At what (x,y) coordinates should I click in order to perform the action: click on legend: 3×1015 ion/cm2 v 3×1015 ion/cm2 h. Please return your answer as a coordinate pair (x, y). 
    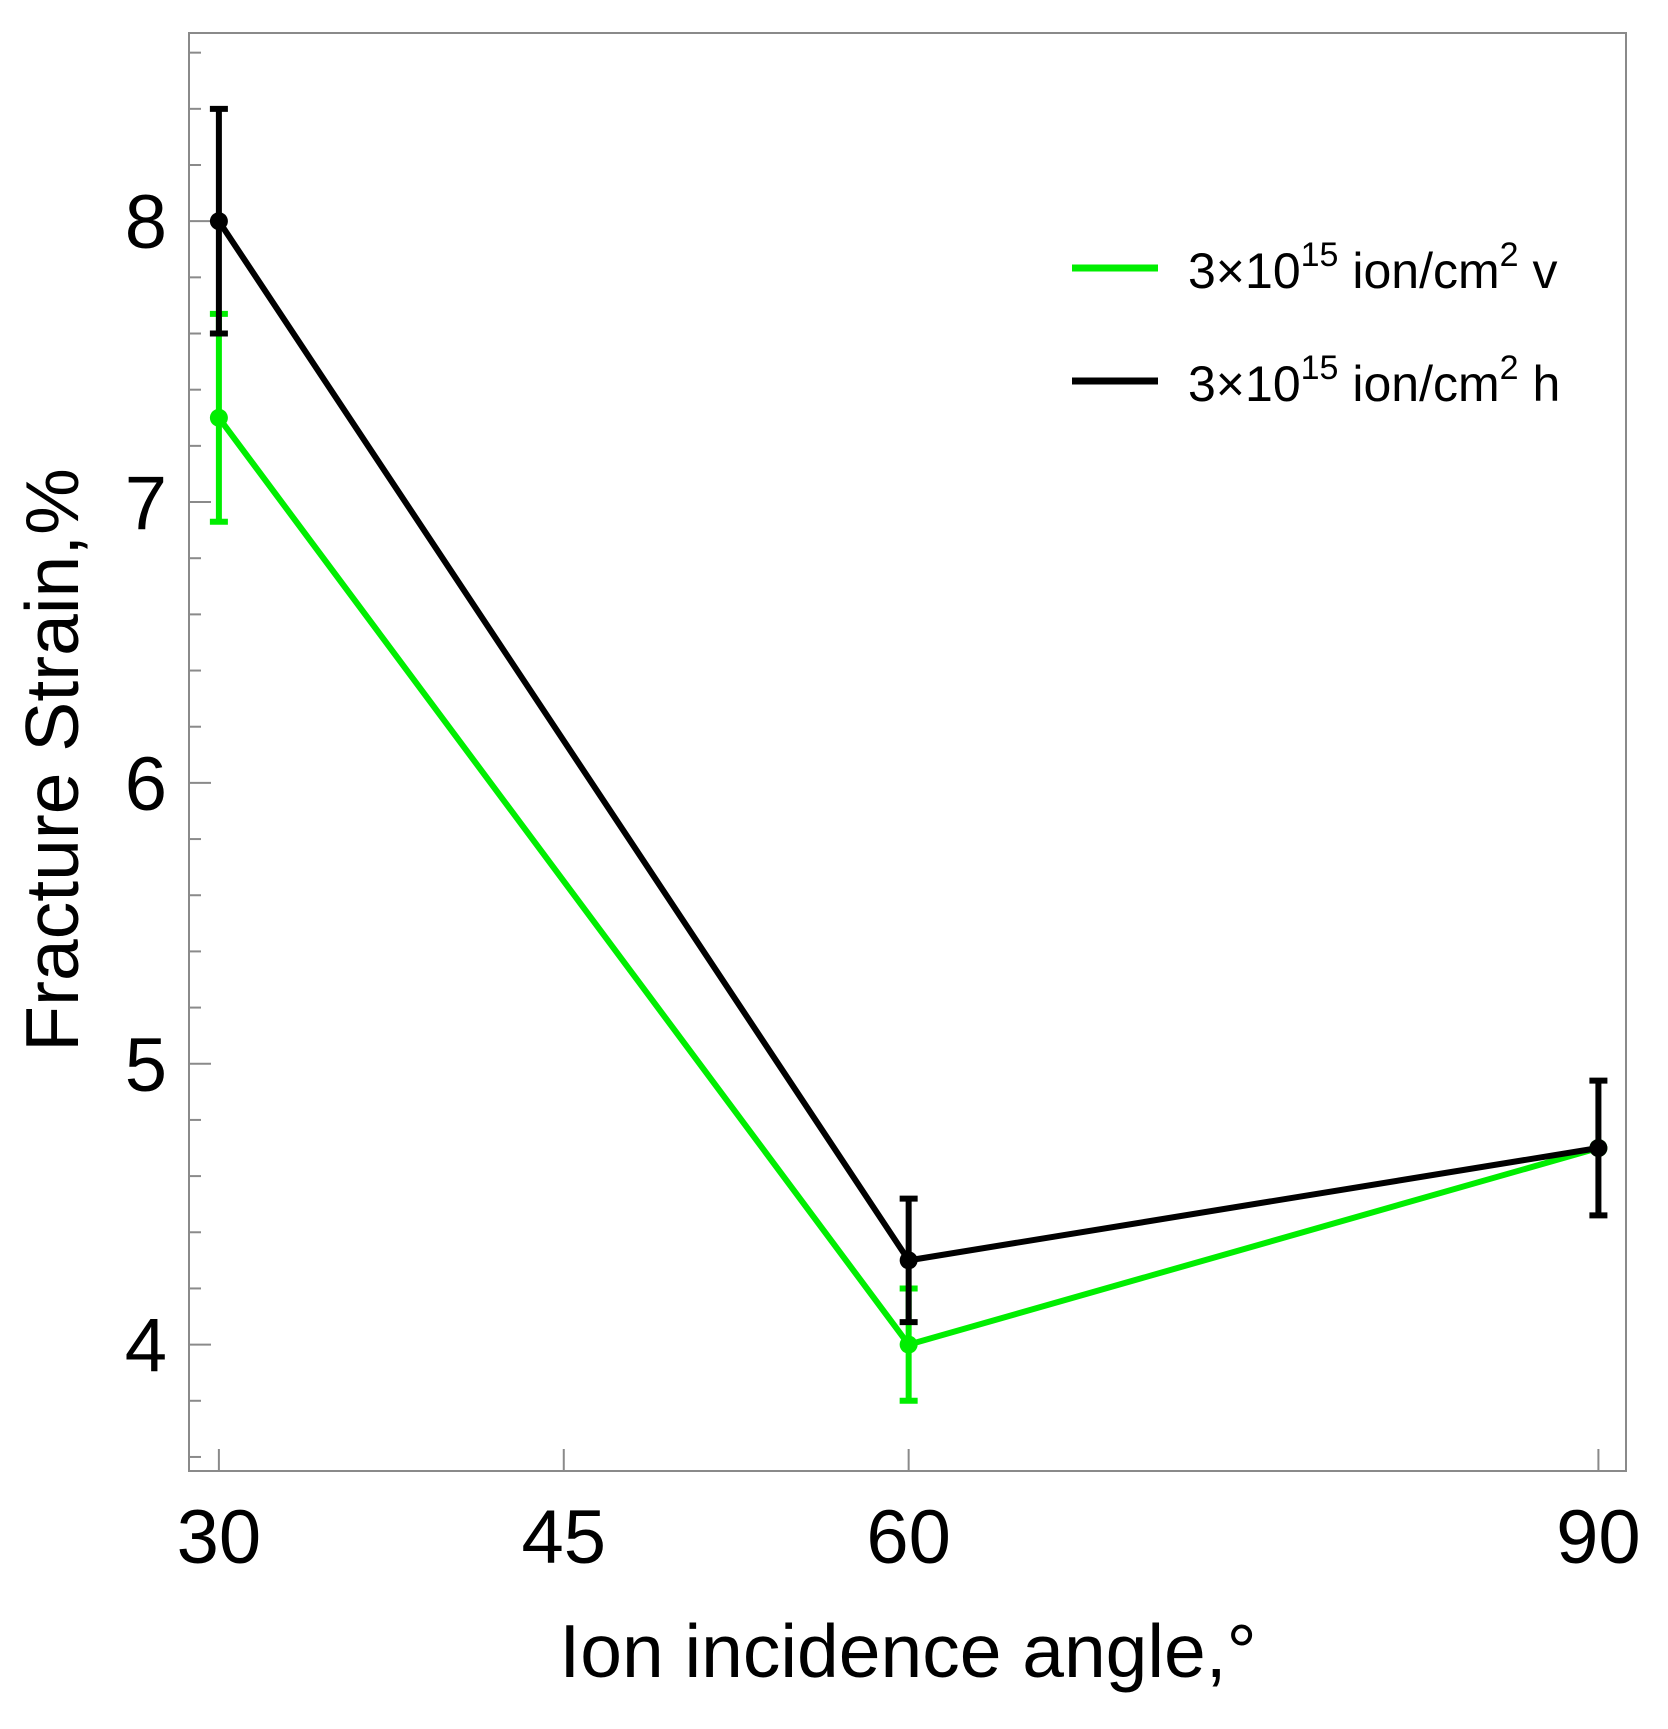
    Looking at the image, I should click on (1316, 324).